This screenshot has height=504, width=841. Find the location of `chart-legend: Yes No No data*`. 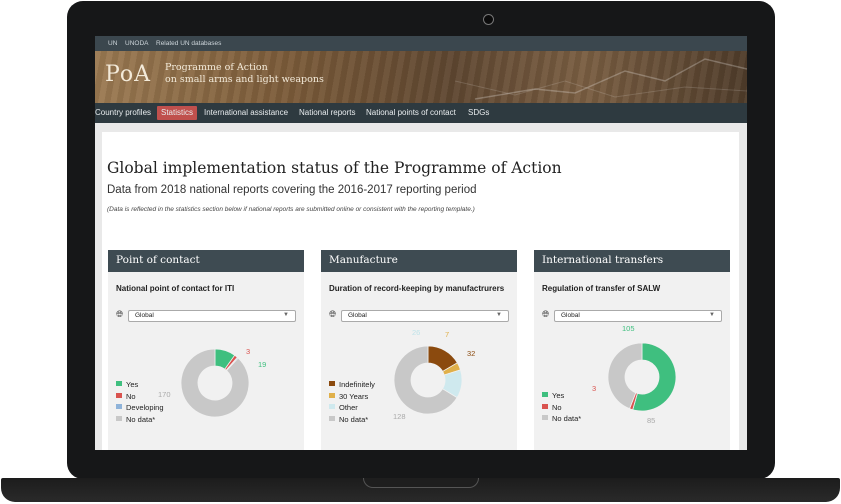

chart-legend: Yes No No data* is located at coordinates (561, 408).